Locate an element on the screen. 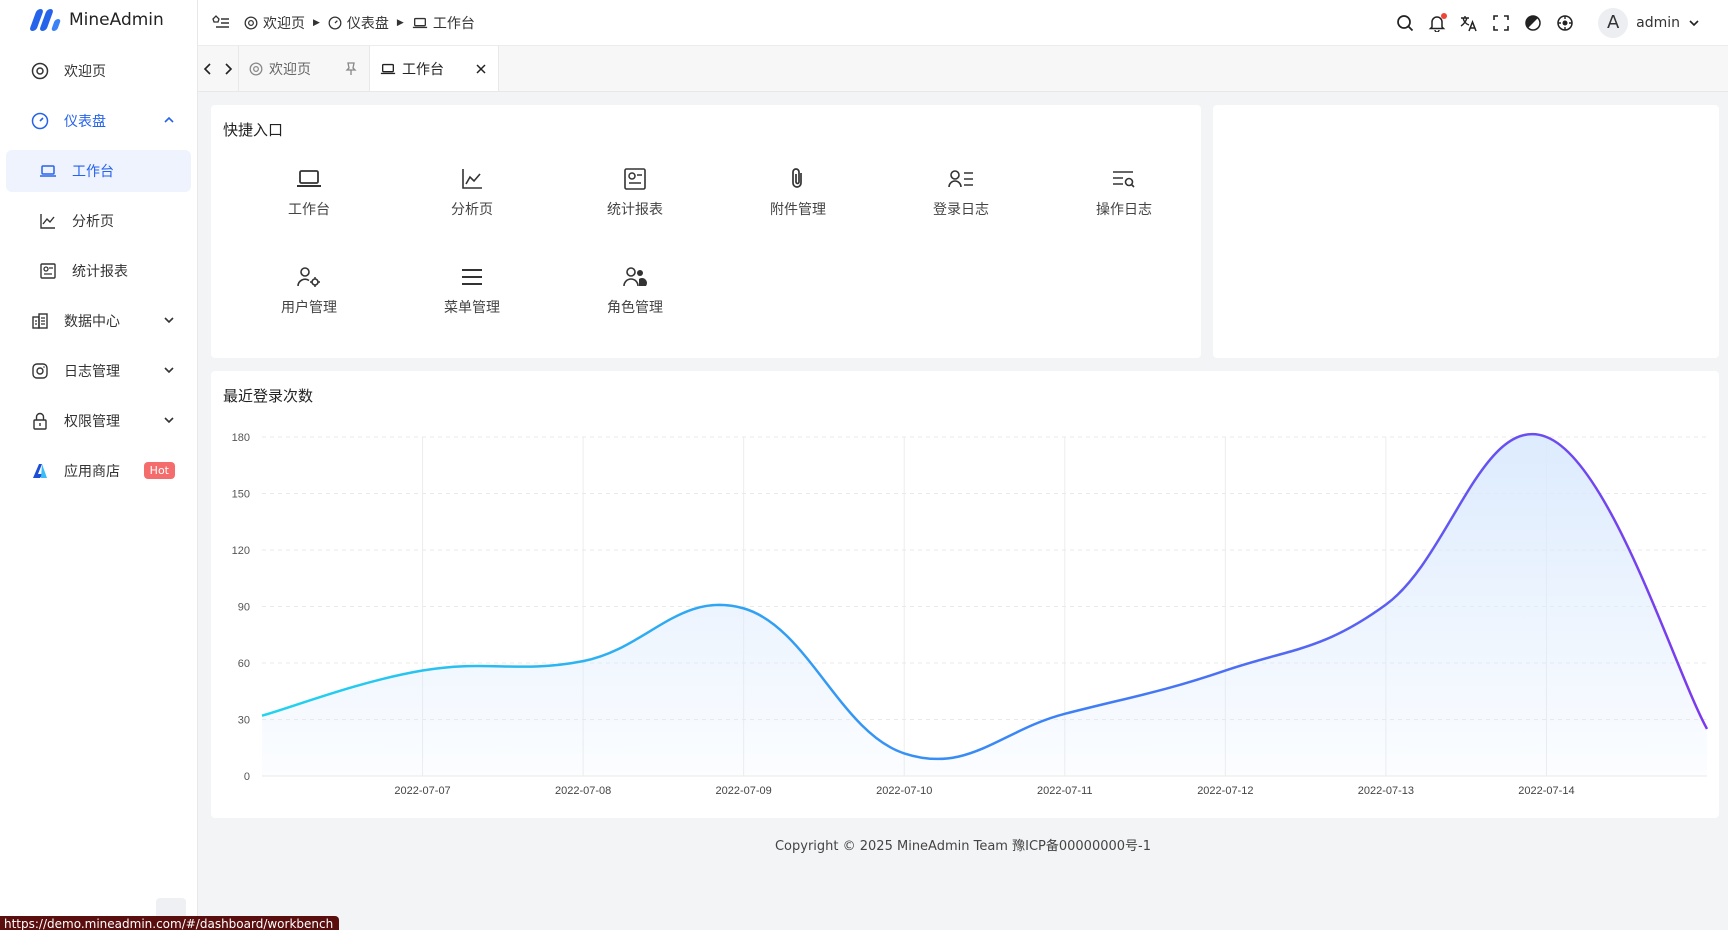 The width and height of the screenshot is (1728, 930). breadcrumb: 欢迎页 ▶ 仪表盘 ▶ 工作台 is located at coordinates (336, 23).